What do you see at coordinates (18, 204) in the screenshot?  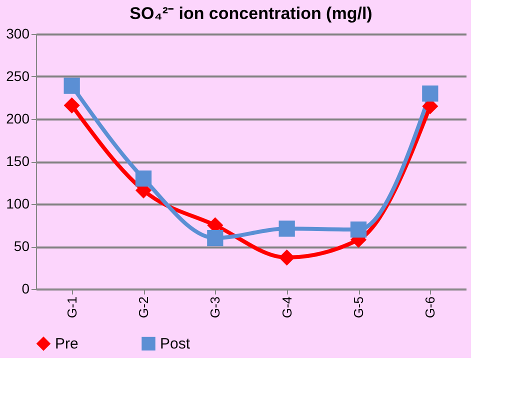 I see `y-tick-label: 100` at bounding box center [18, 204].